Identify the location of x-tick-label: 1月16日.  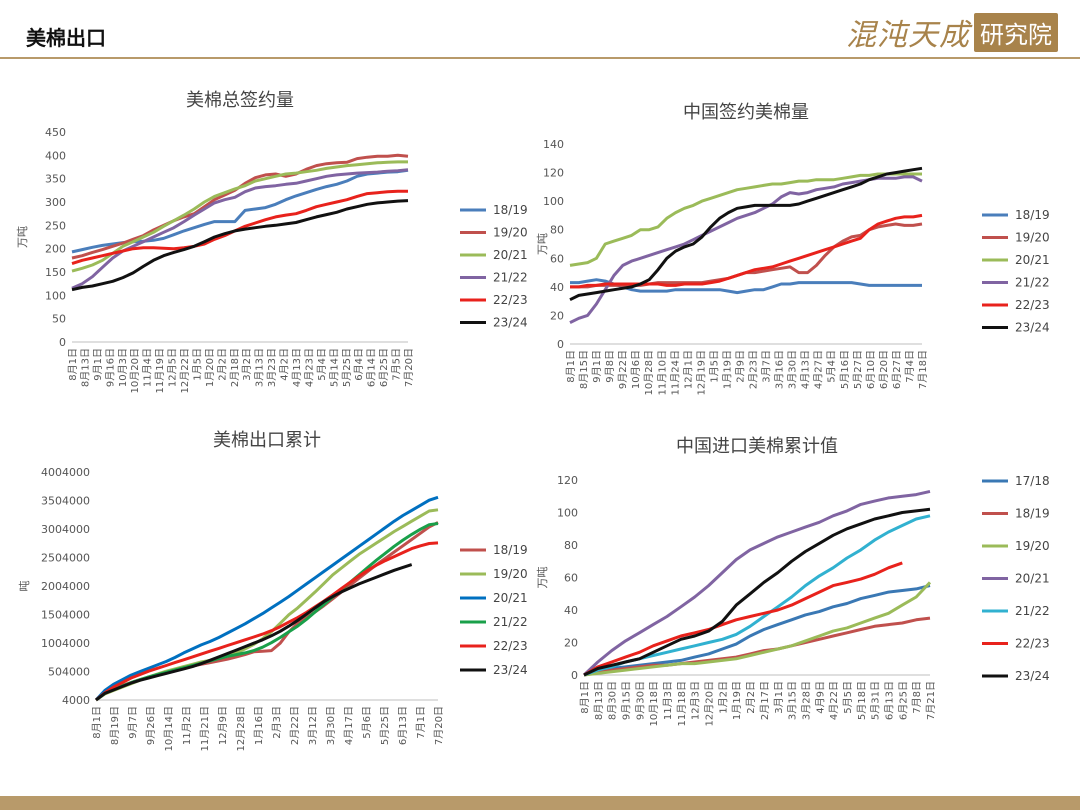
(259, 725).